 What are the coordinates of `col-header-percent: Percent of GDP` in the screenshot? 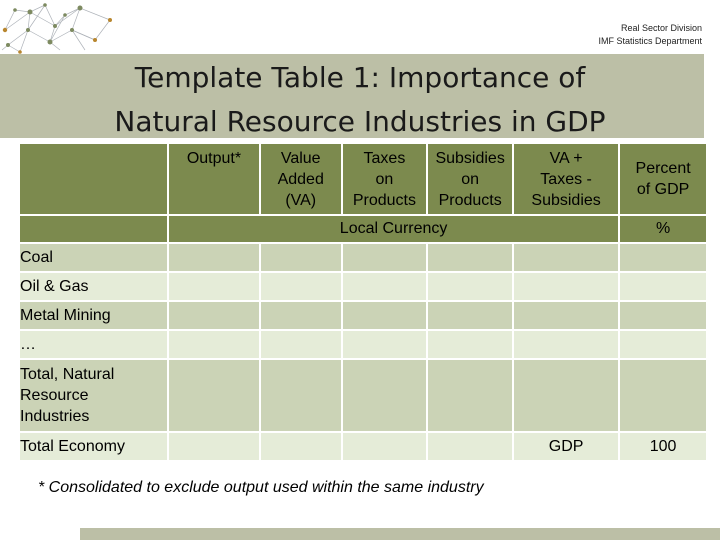 It's located at (663, 179).